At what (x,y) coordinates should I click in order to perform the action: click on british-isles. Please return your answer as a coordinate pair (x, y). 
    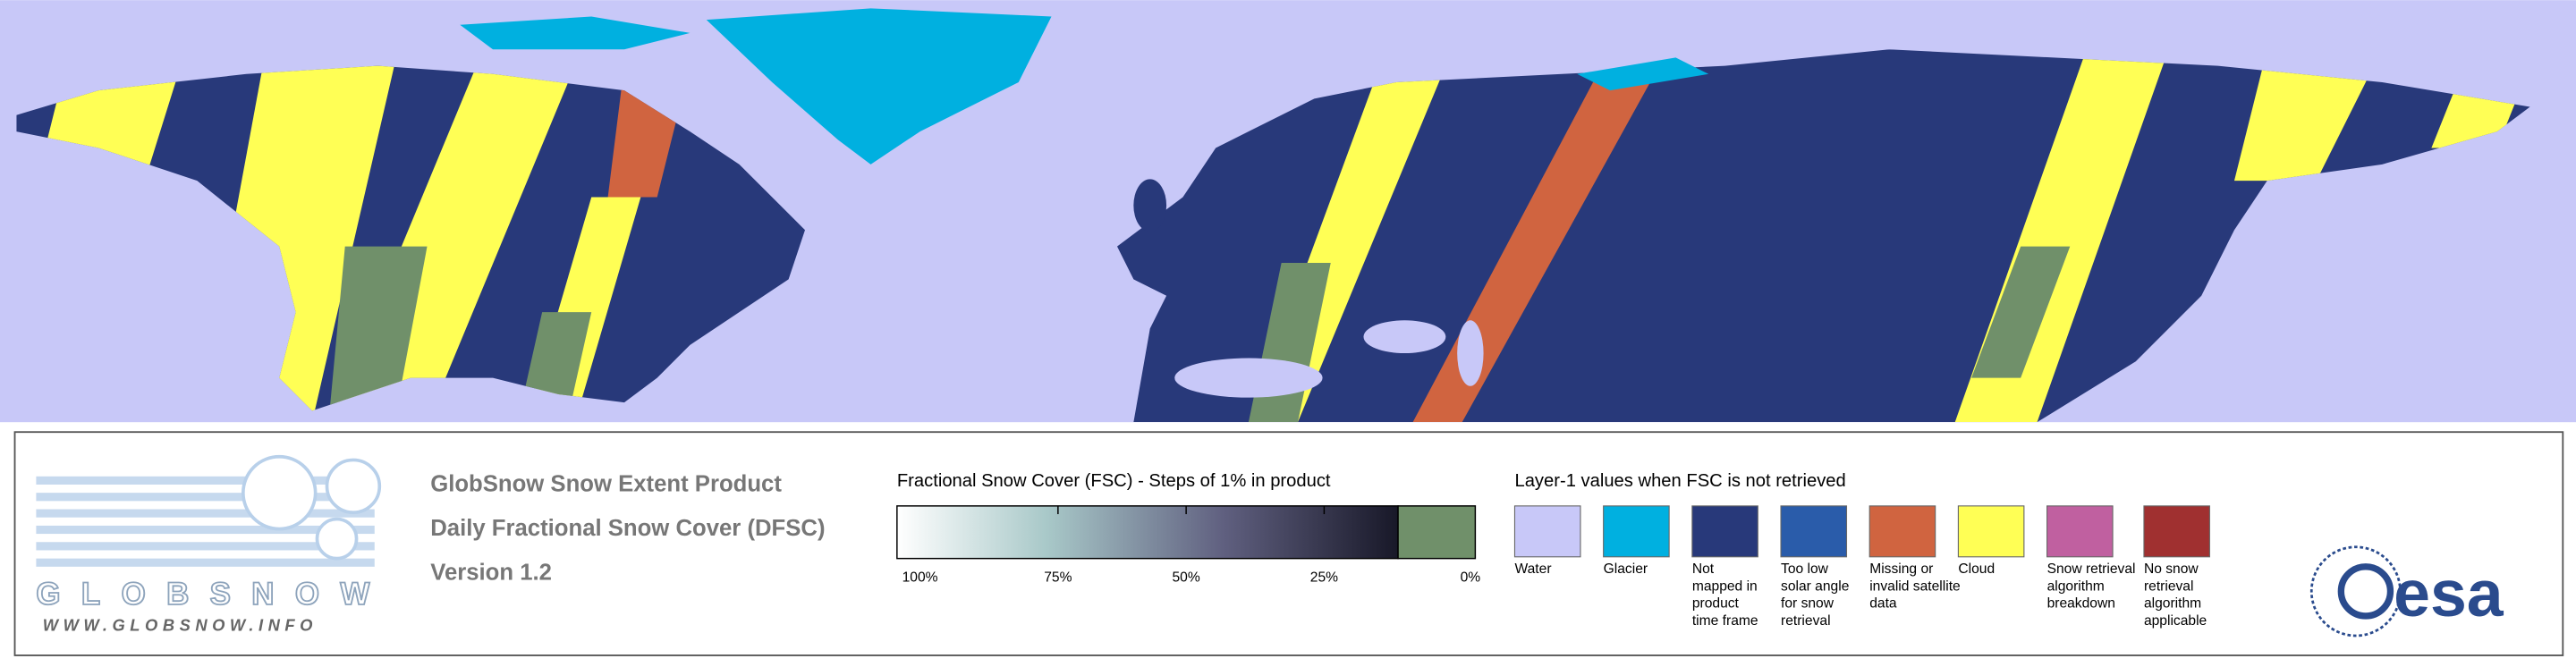
    Looking at the image, I should click on (1150, 206).